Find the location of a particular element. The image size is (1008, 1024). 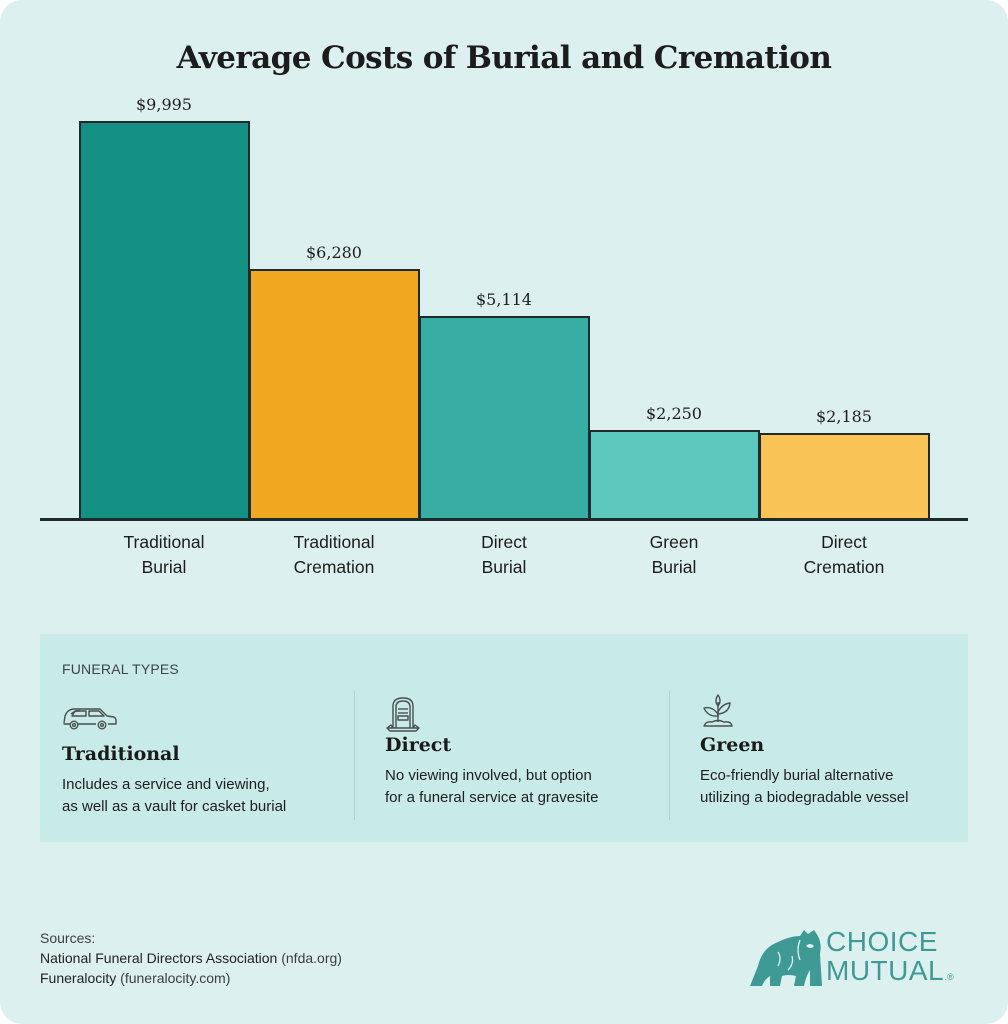

description-line: Includes a service and viewing, is located at coordinates (166, 784).